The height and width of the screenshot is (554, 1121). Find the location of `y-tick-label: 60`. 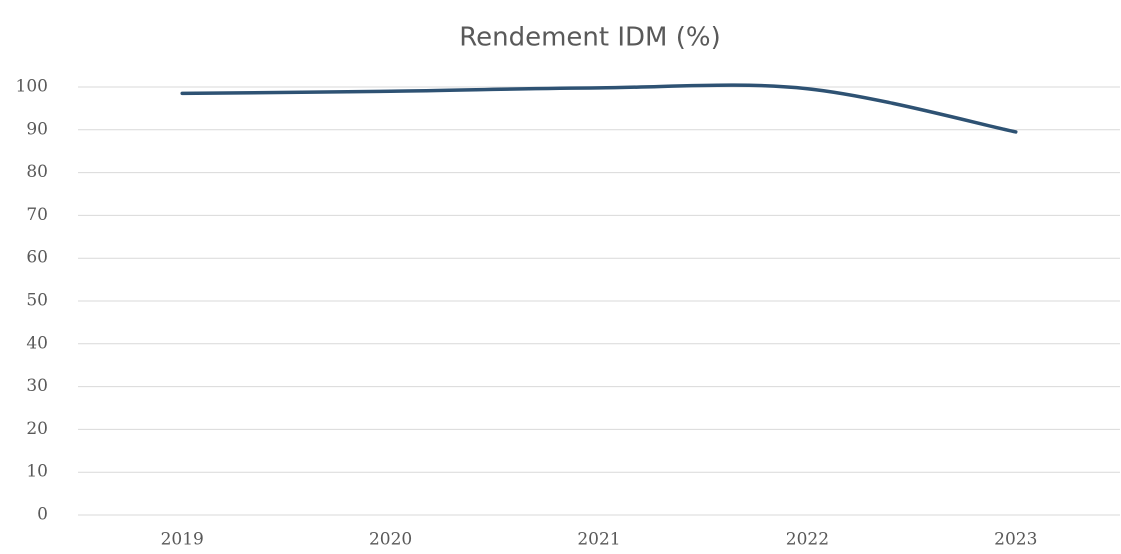

y-tick-label: 60 is located at coordinates (37, 258).